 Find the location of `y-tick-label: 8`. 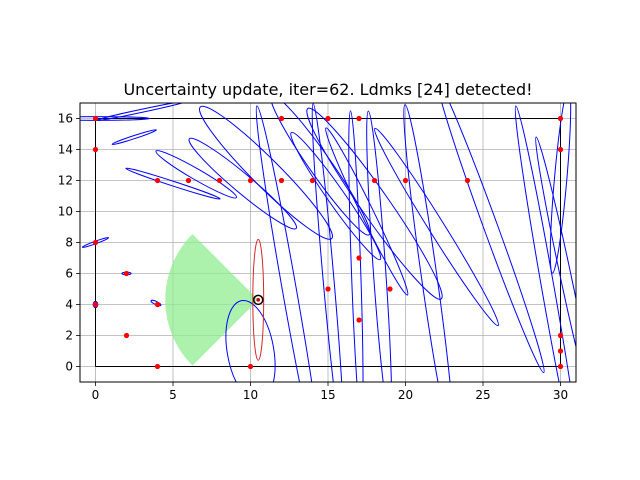

y-tick-label: 8 is located at coordinates (69, 243).